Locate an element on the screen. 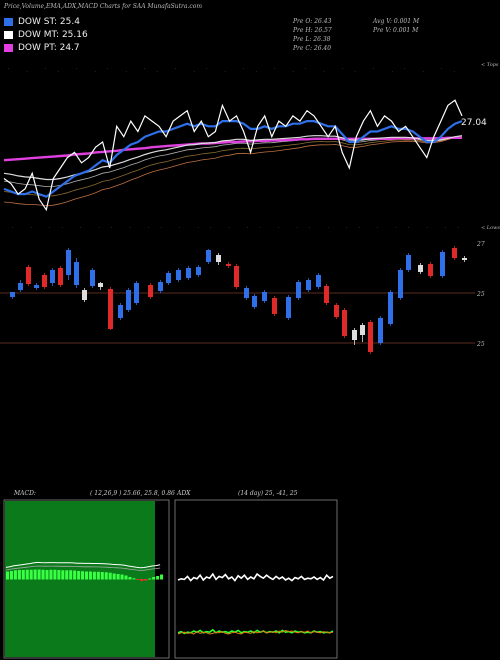 The height and width of the screenshot is (660, 500). adx-title: ADX is located at coordinates (184, 493).